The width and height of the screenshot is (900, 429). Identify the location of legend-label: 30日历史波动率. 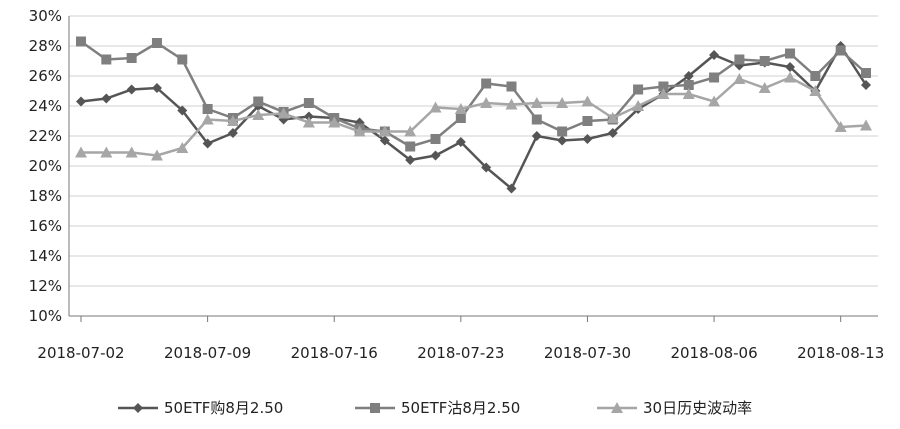
(697, 408).